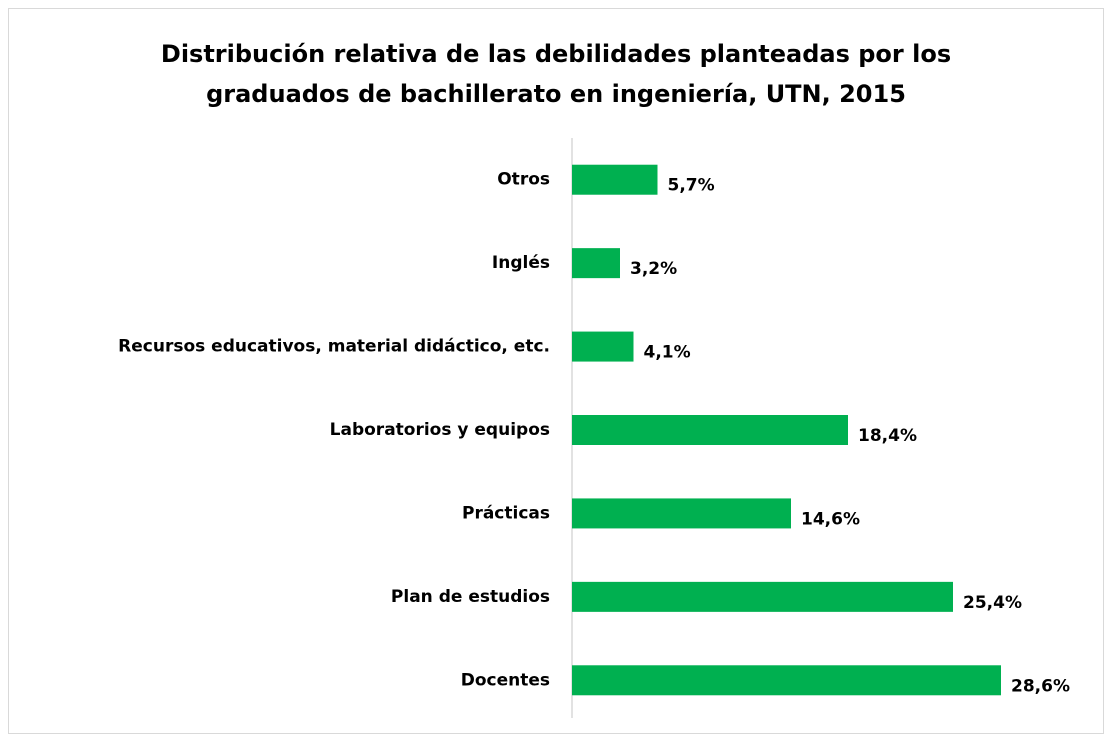 This screenshot has width=1112, height=742. Describe the element at coordinates (521, 263) in the screenshot. I see `y-tick-label: Inglés` at that location.